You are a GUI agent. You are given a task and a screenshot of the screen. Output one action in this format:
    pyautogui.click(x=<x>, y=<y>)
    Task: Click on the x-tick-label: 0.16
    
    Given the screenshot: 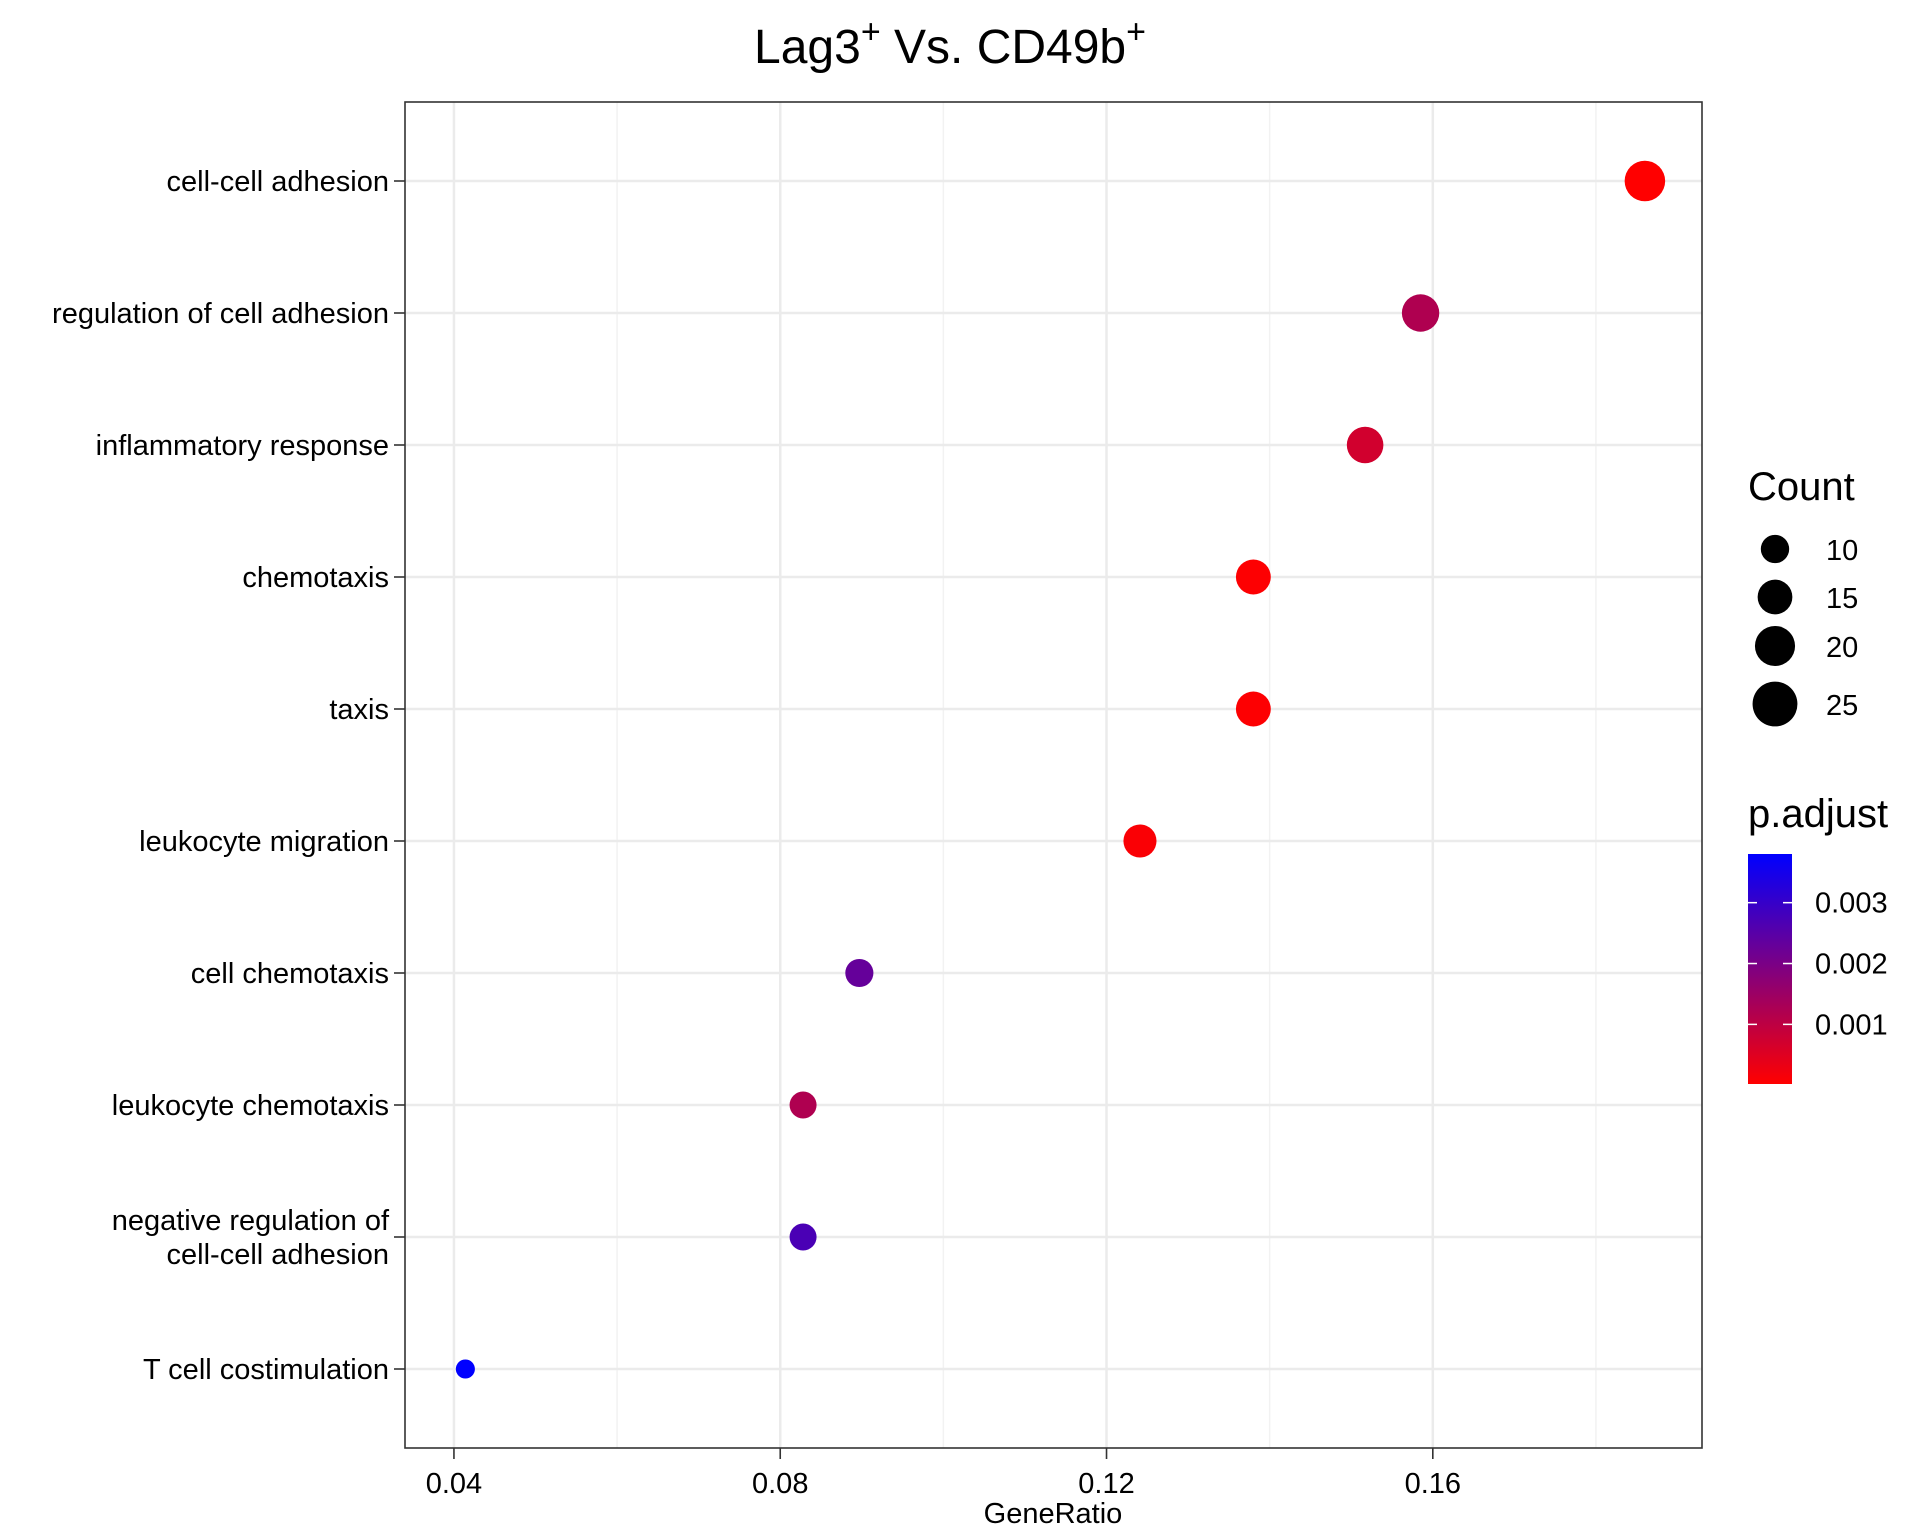 What is the action you would take?
    pyautogui.click(x=1433, y=1484)
    